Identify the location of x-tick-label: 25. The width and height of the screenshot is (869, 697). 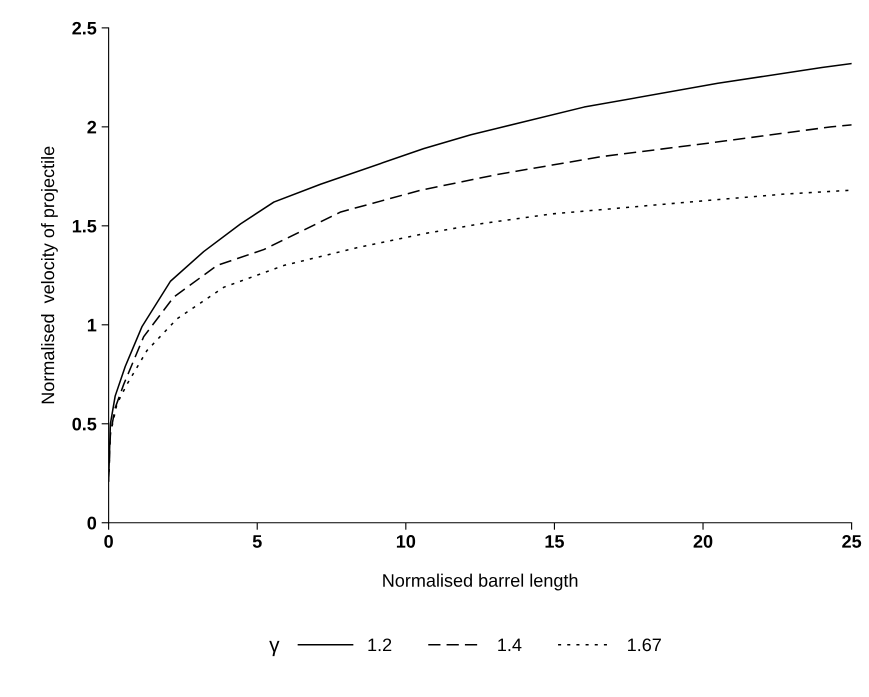
(852, 541).